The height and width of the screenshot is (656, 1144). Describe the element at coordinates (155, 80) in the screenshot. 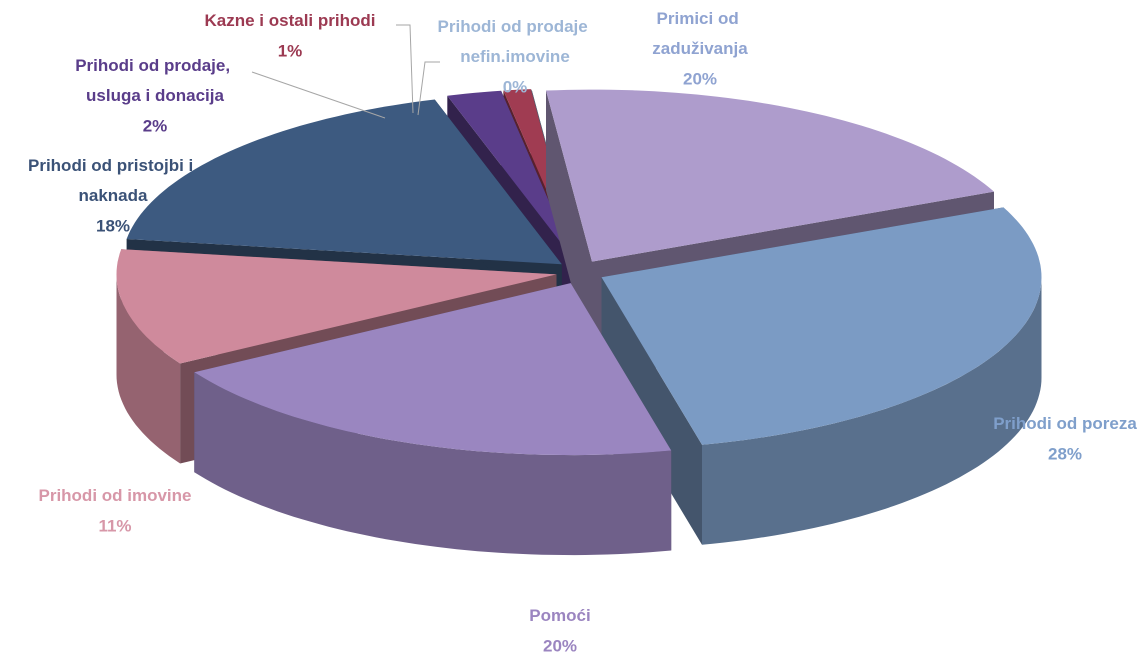

I see `slice-label: Prihodi od prodaje, usluga i donacija` at that location.